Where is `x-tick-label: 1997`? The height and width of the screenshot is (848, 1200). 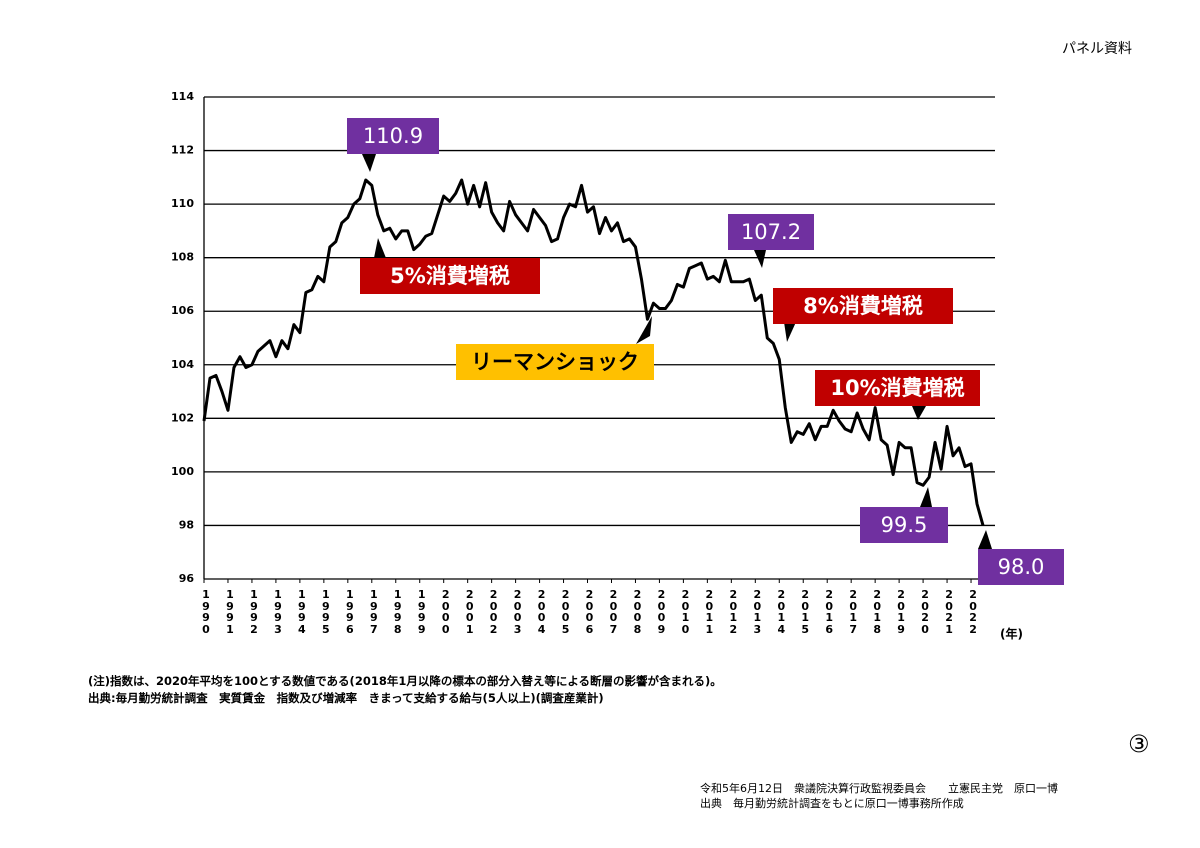 x-tick-label: 1997 is located at coordinates (373, 612).